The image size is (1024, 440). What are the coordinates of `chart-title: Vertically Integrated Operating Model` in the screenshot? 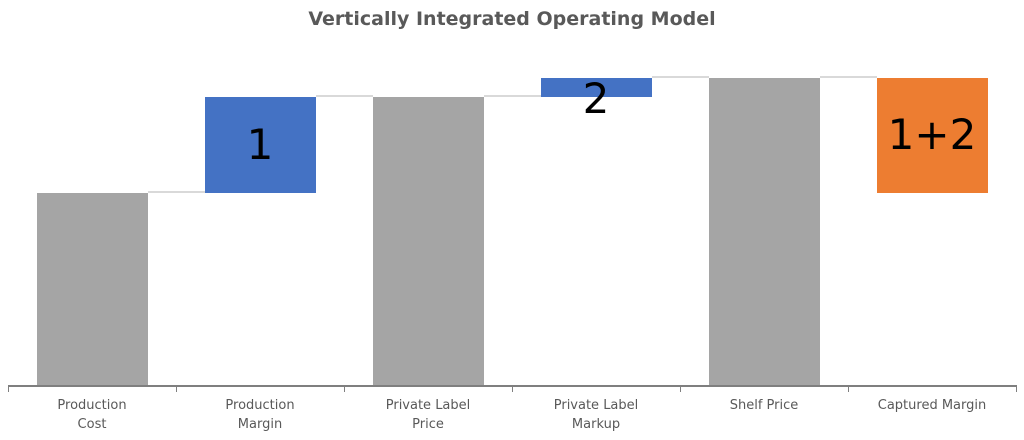 It's located at (512, 19).